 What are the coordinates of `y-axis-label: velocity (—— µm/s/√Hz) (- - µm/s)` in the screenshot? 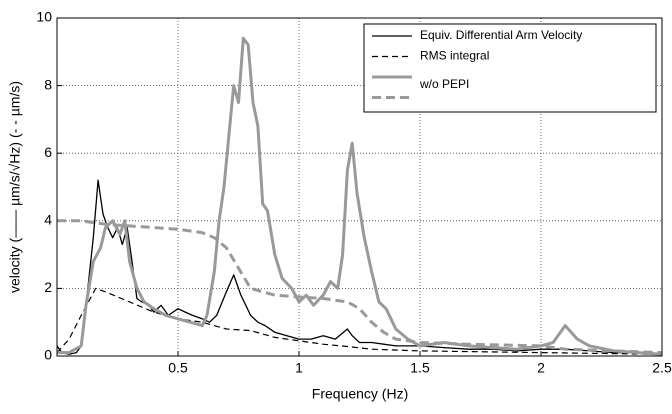 It's located at (15, 187).